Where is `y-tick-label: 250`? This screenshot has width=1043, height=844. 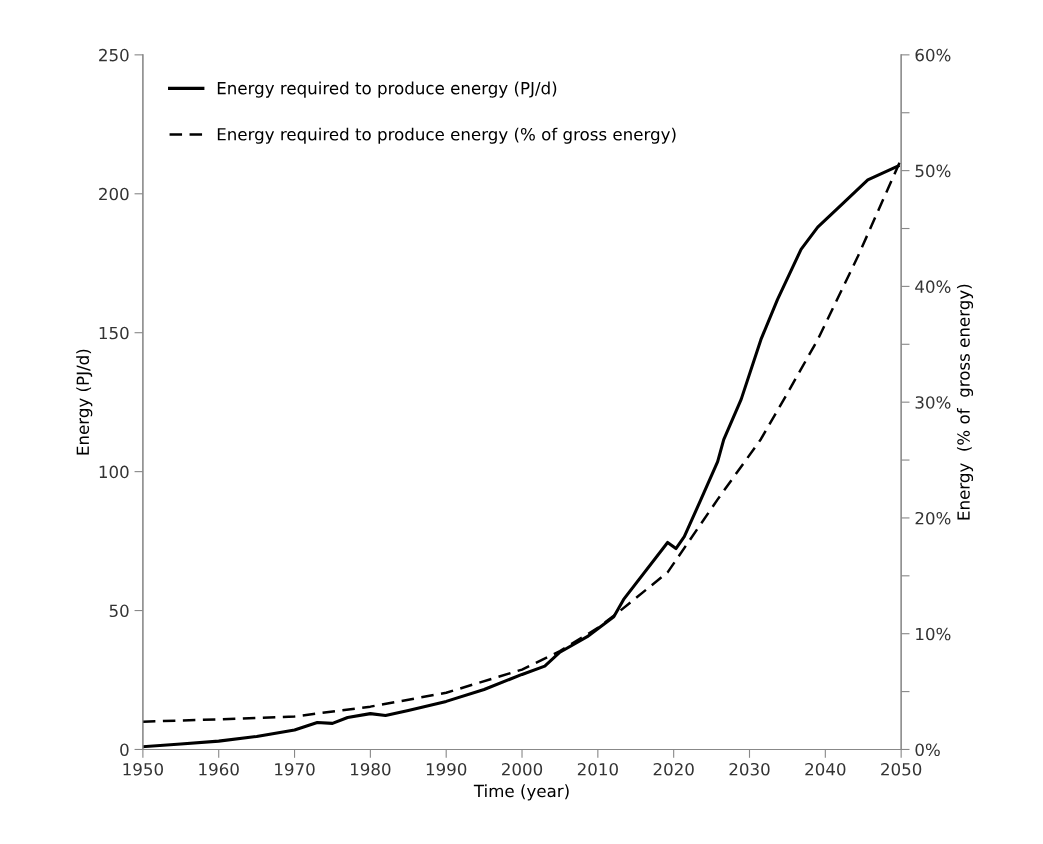
y-tick-label: 250 is located at coordinates (114, 55).